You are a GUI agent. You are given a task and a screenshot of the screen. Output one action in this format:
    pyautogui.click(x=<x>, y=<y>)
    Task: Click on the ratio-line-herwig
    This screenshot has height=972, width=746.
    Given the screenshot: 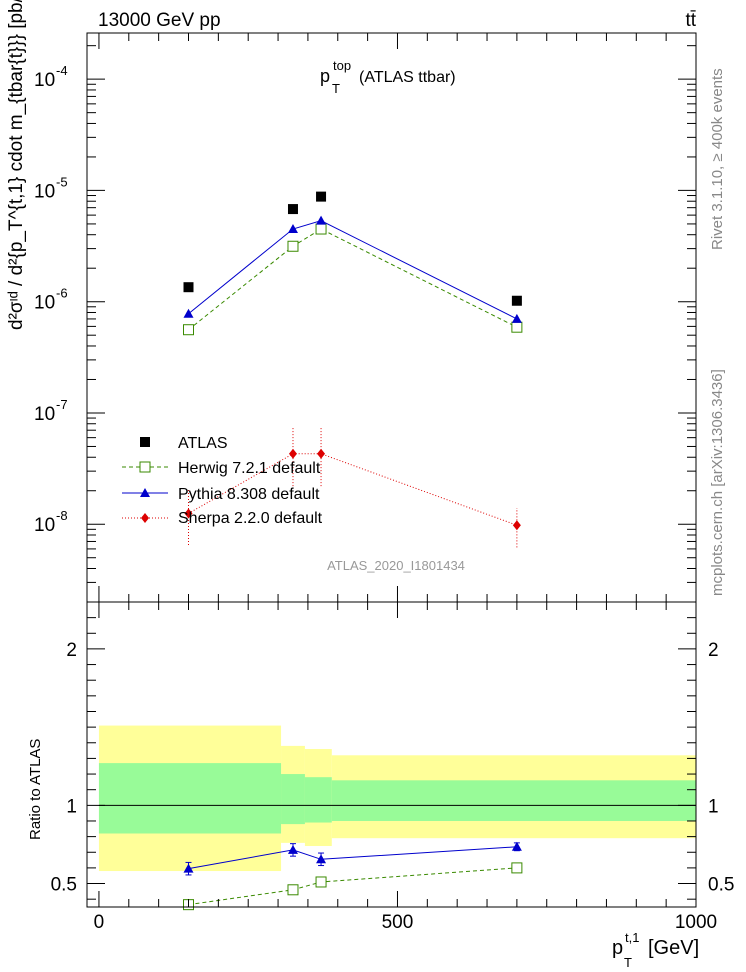 What is the action you would take?
    pyautogui.click(x=352, y=886)
    